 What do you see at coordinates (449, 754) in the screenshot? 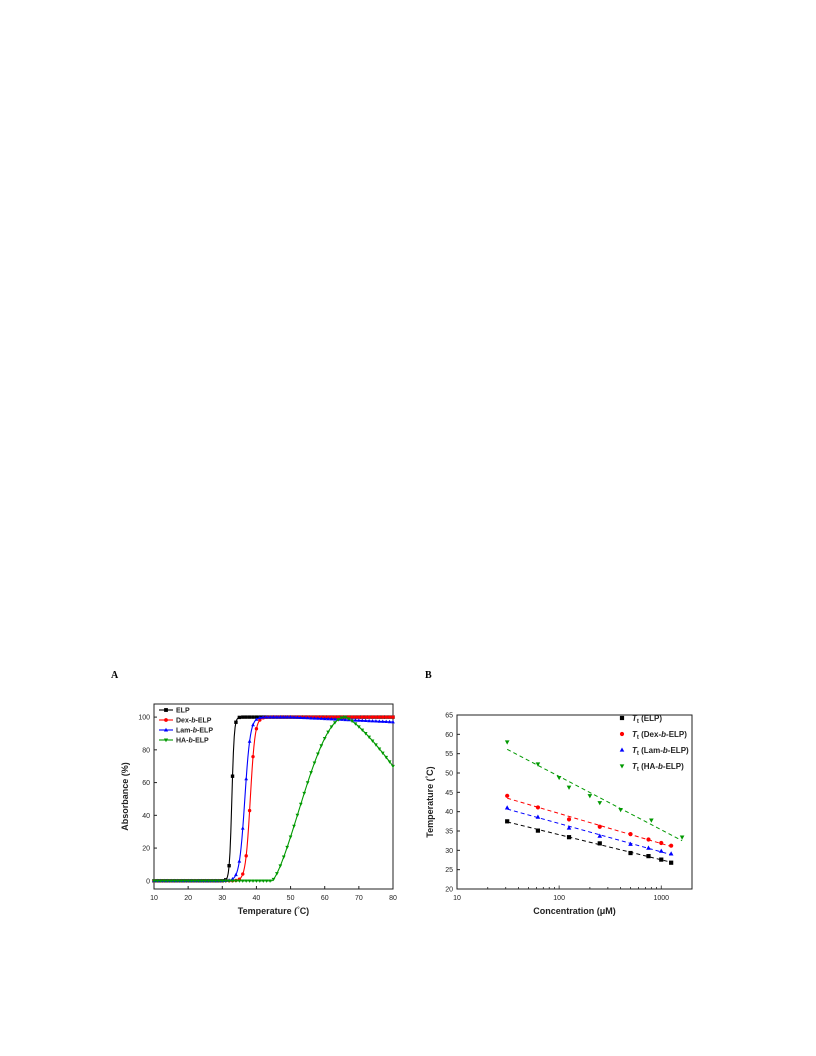
I see `y-tick-label: 55` at bounding box center [449, 754].